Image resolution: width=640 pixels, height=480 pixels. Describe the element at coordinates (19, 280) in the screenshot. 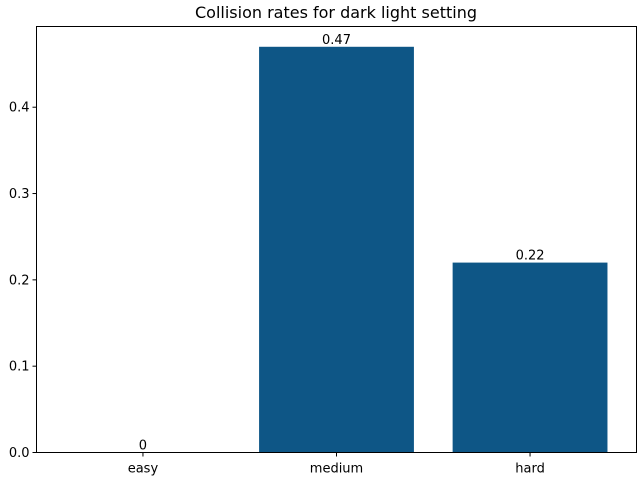

I see `y-tick-label: 0.2` at that location.